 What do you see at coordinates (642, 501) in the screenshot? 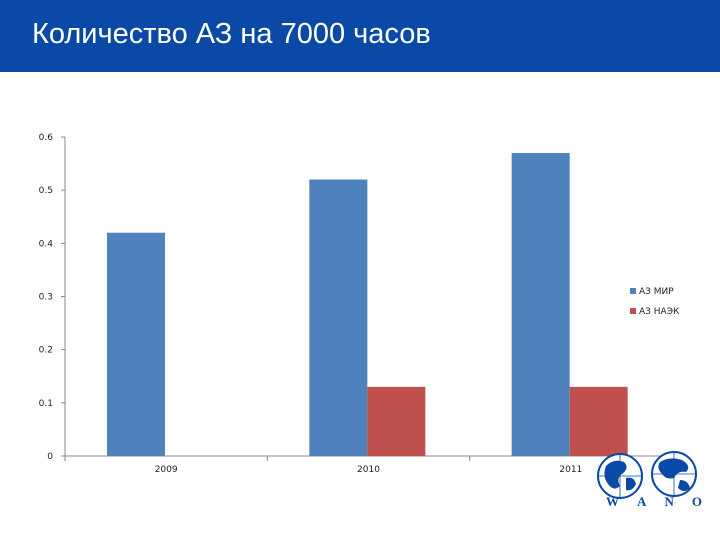
I see `logo-letter: A` at bounding box center [642, 501].